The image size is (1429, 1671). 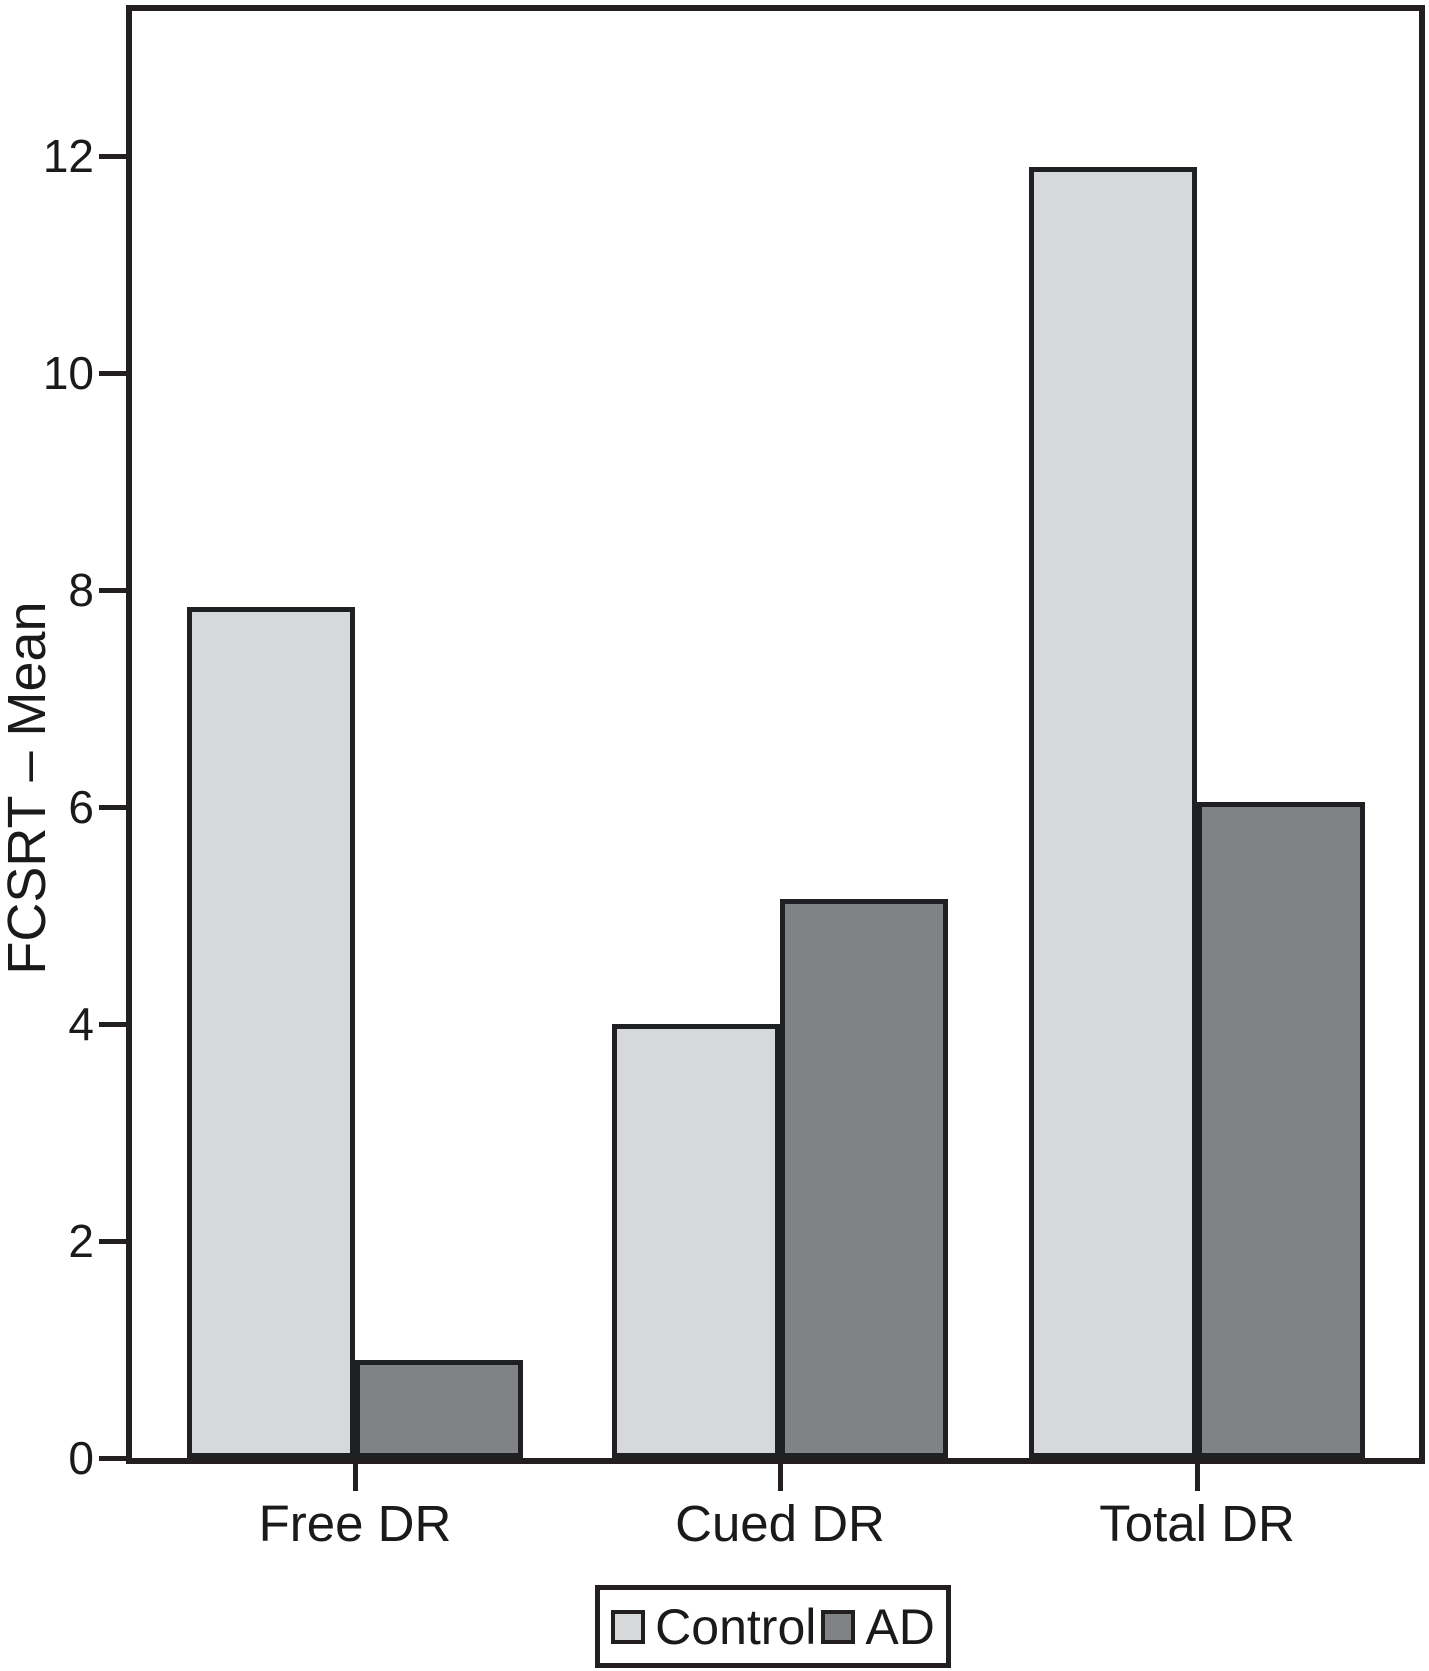 What do you see at coordinates (780, 1477) in the screenshot?
I see `x-tick-mark-cued-dr` at bounding box center [780, 1477].